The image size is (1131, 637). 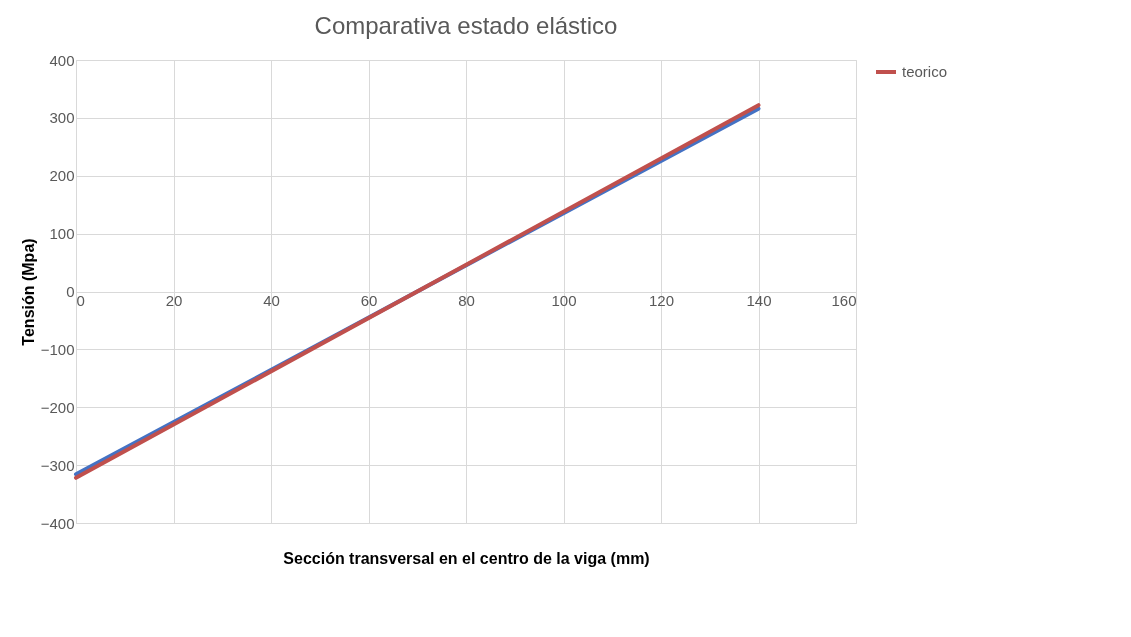 What do you see at coordinates (466, 25) in the screenshot?
I see `chart-title: Comparativa estado elástico` at bounding box center [466, 25].